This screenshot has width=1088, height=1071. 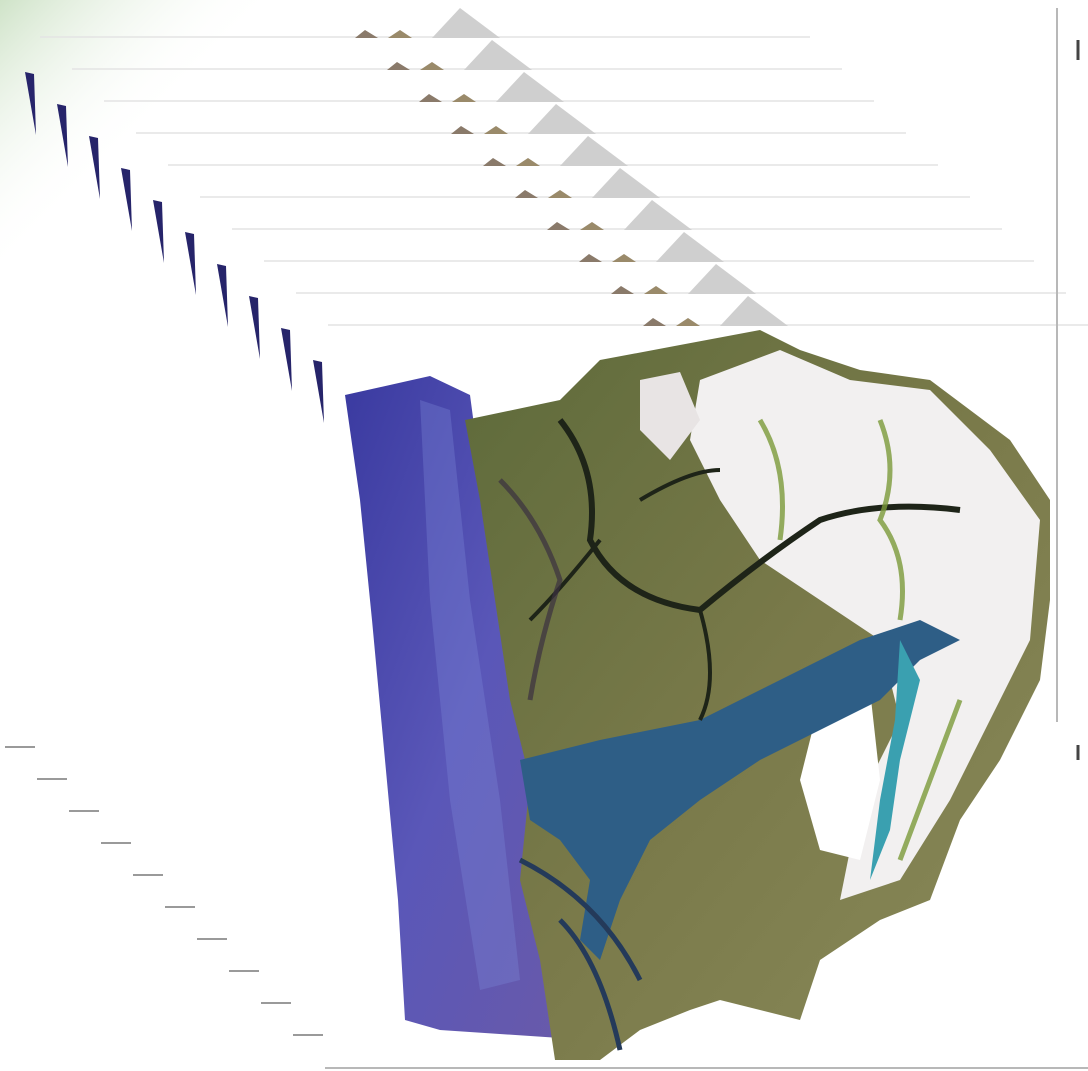 I want to click on sea-haze, so click(x=470, y=695).